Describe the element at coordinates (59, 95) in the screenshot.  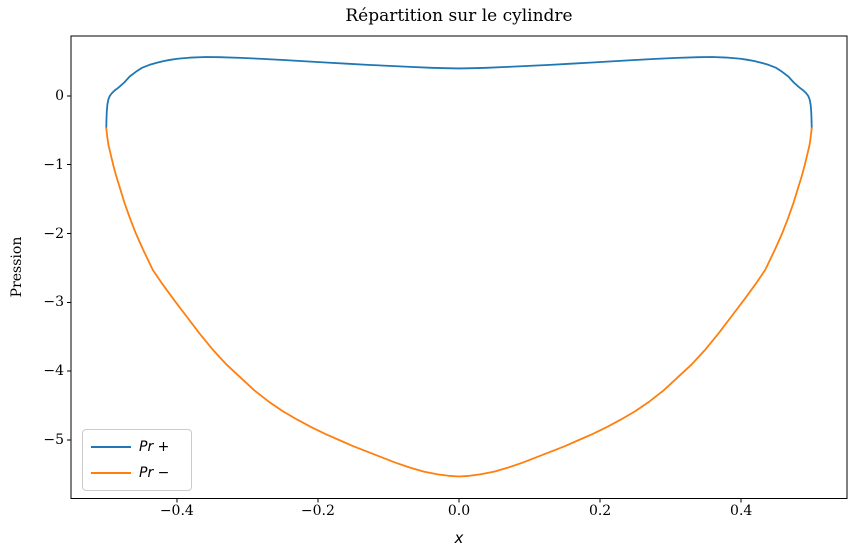
I see `y-tick-label: 0` at that location.